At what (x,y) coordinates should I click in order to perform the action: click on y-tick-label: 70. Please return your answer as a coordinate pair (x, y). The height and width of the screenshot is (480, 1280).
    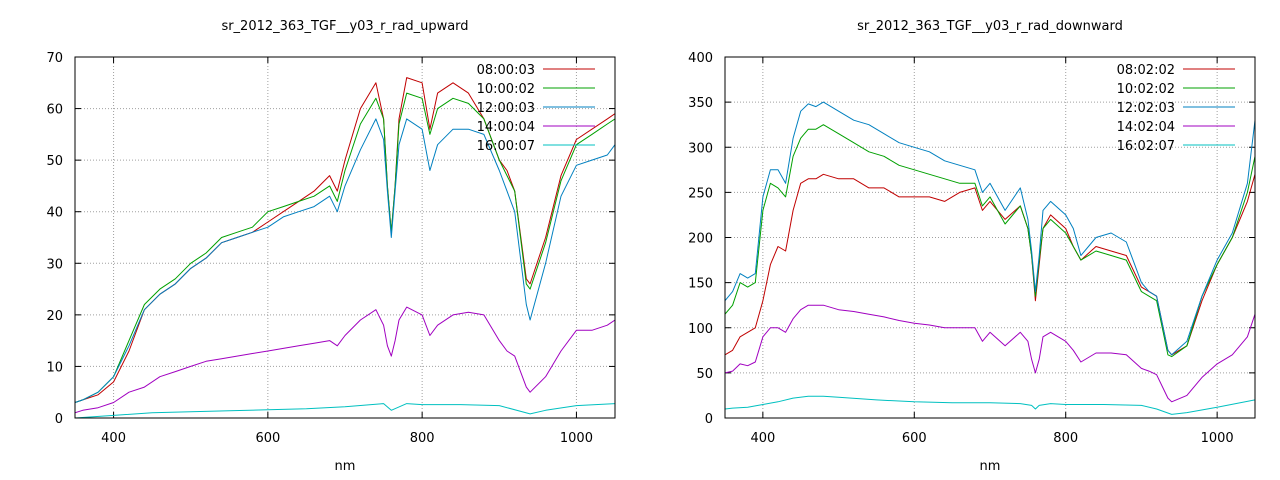
    Looking at the image, I should click on (54, 58).